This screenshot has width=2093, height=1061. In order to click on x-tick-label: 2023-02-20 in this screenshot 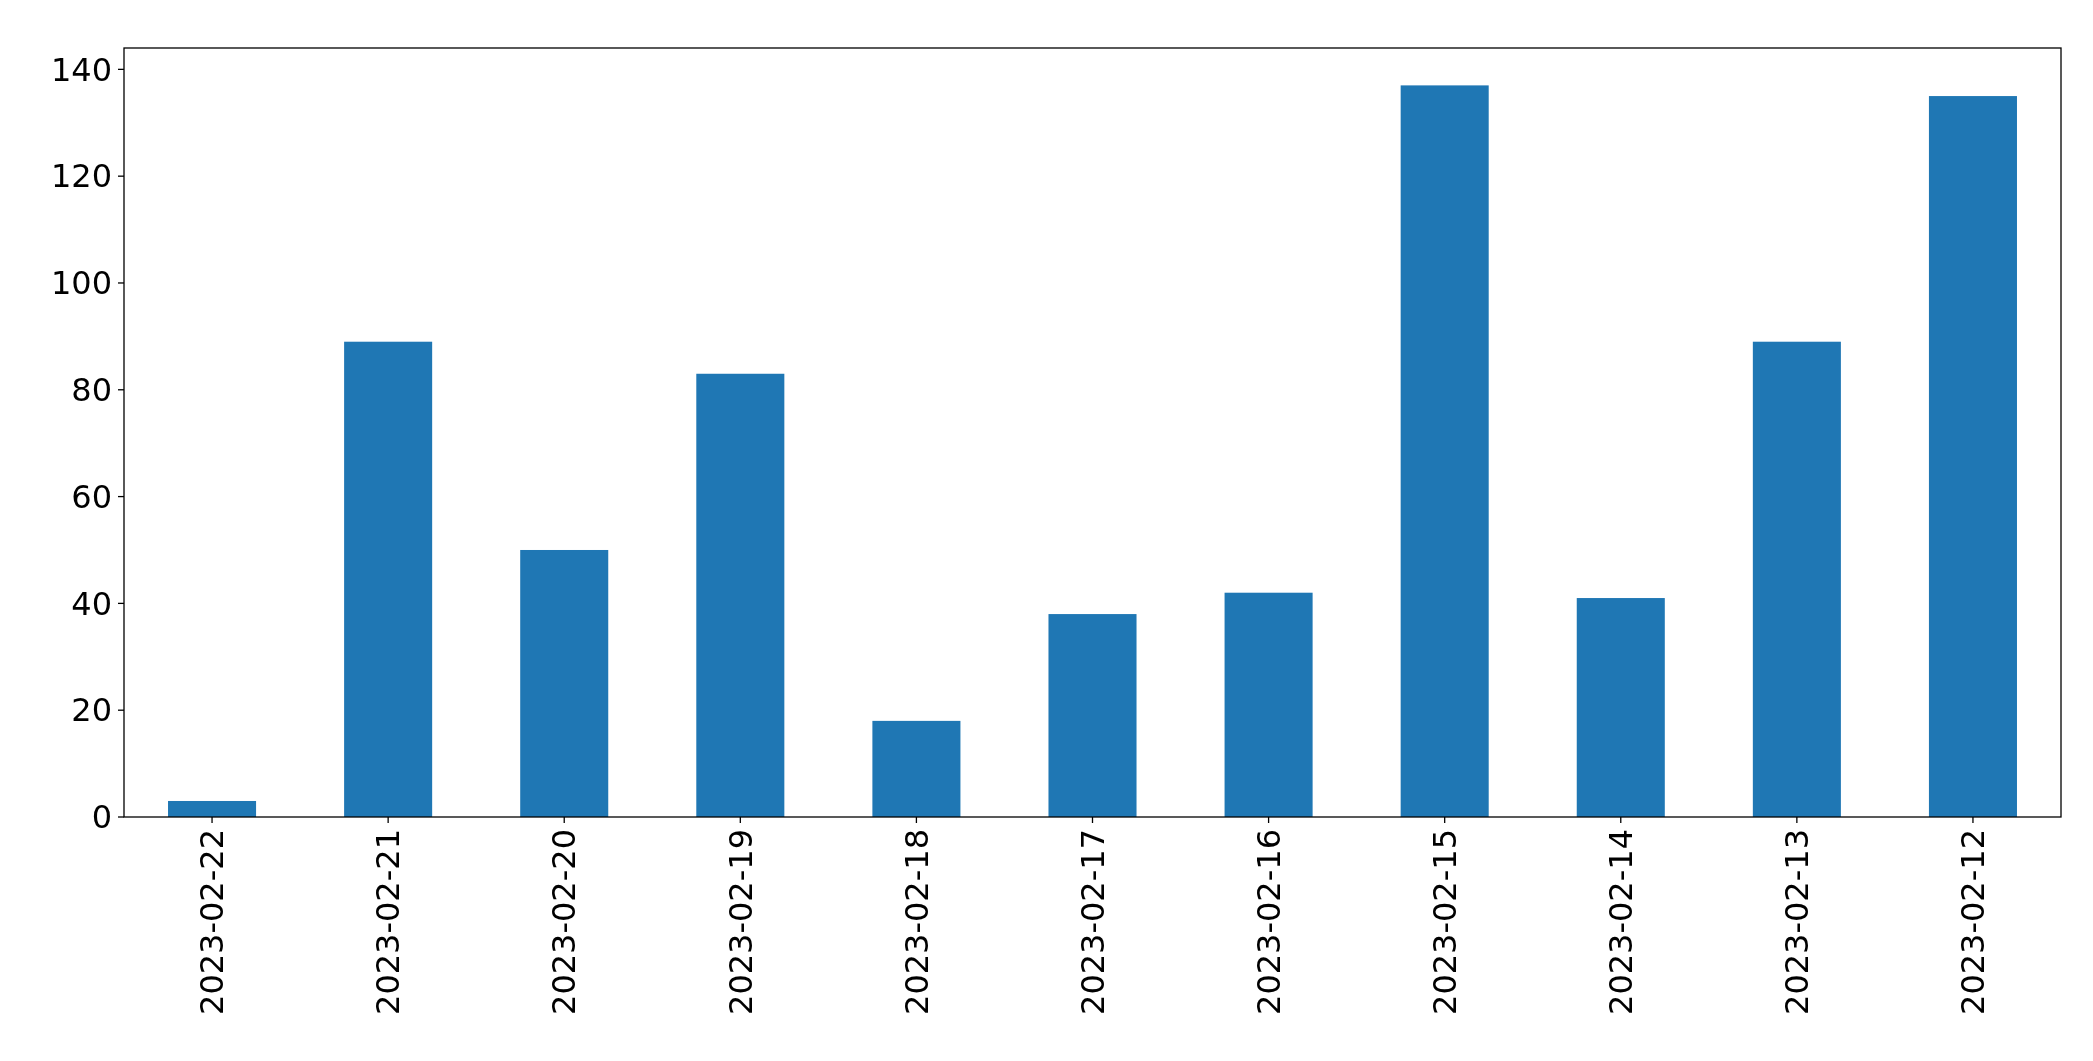, I will do `click(564, 922)`.